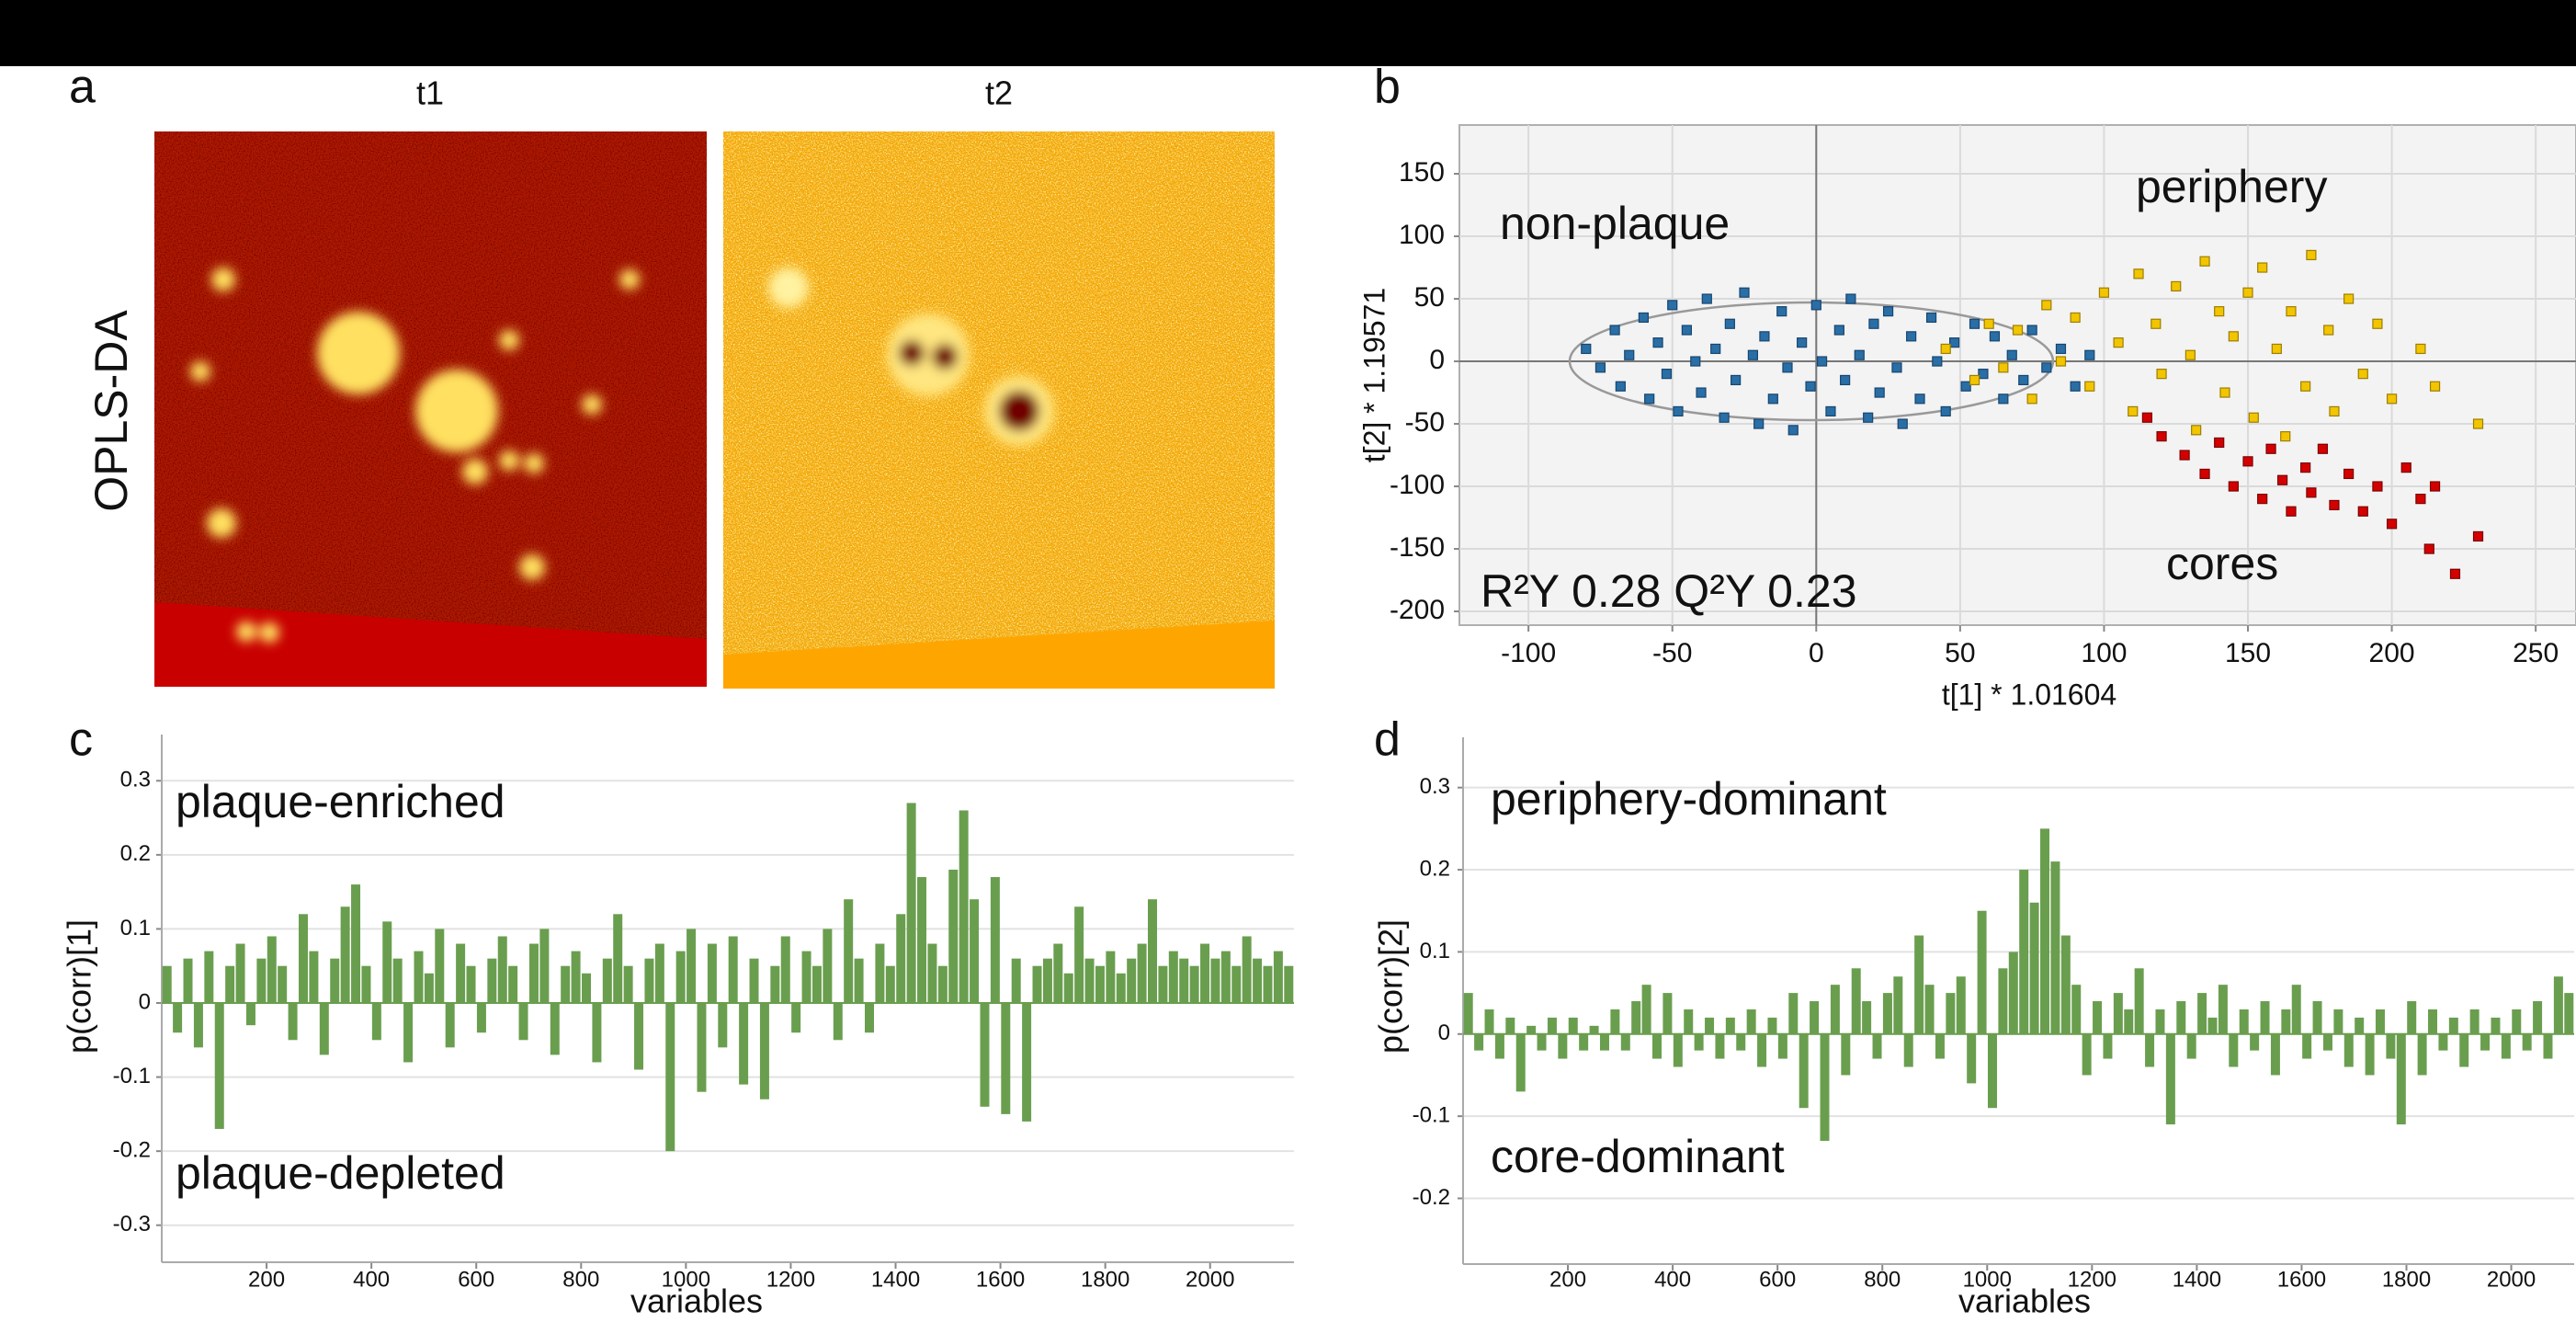  Describe the element at coordinates (1987, 1279) in the screenshot. I see `x-tick-label: 1000` at that location.